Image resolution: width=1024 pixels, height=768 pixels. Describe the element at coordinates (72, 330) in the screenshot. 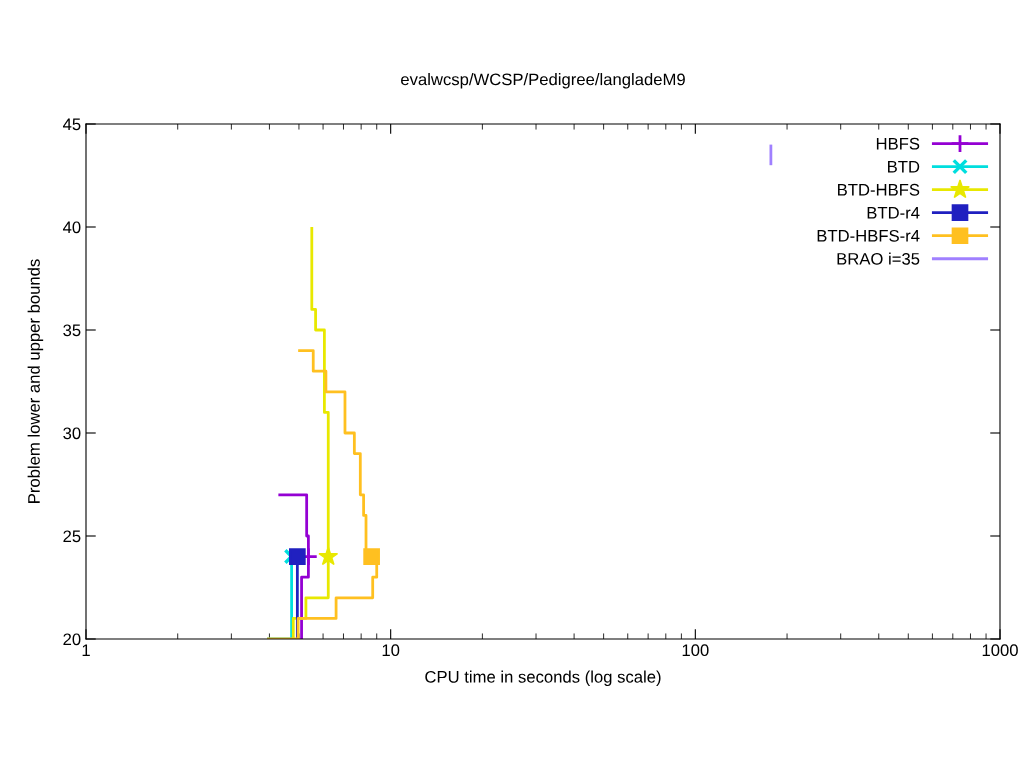

I see `y-tick-label: 35` at that location.